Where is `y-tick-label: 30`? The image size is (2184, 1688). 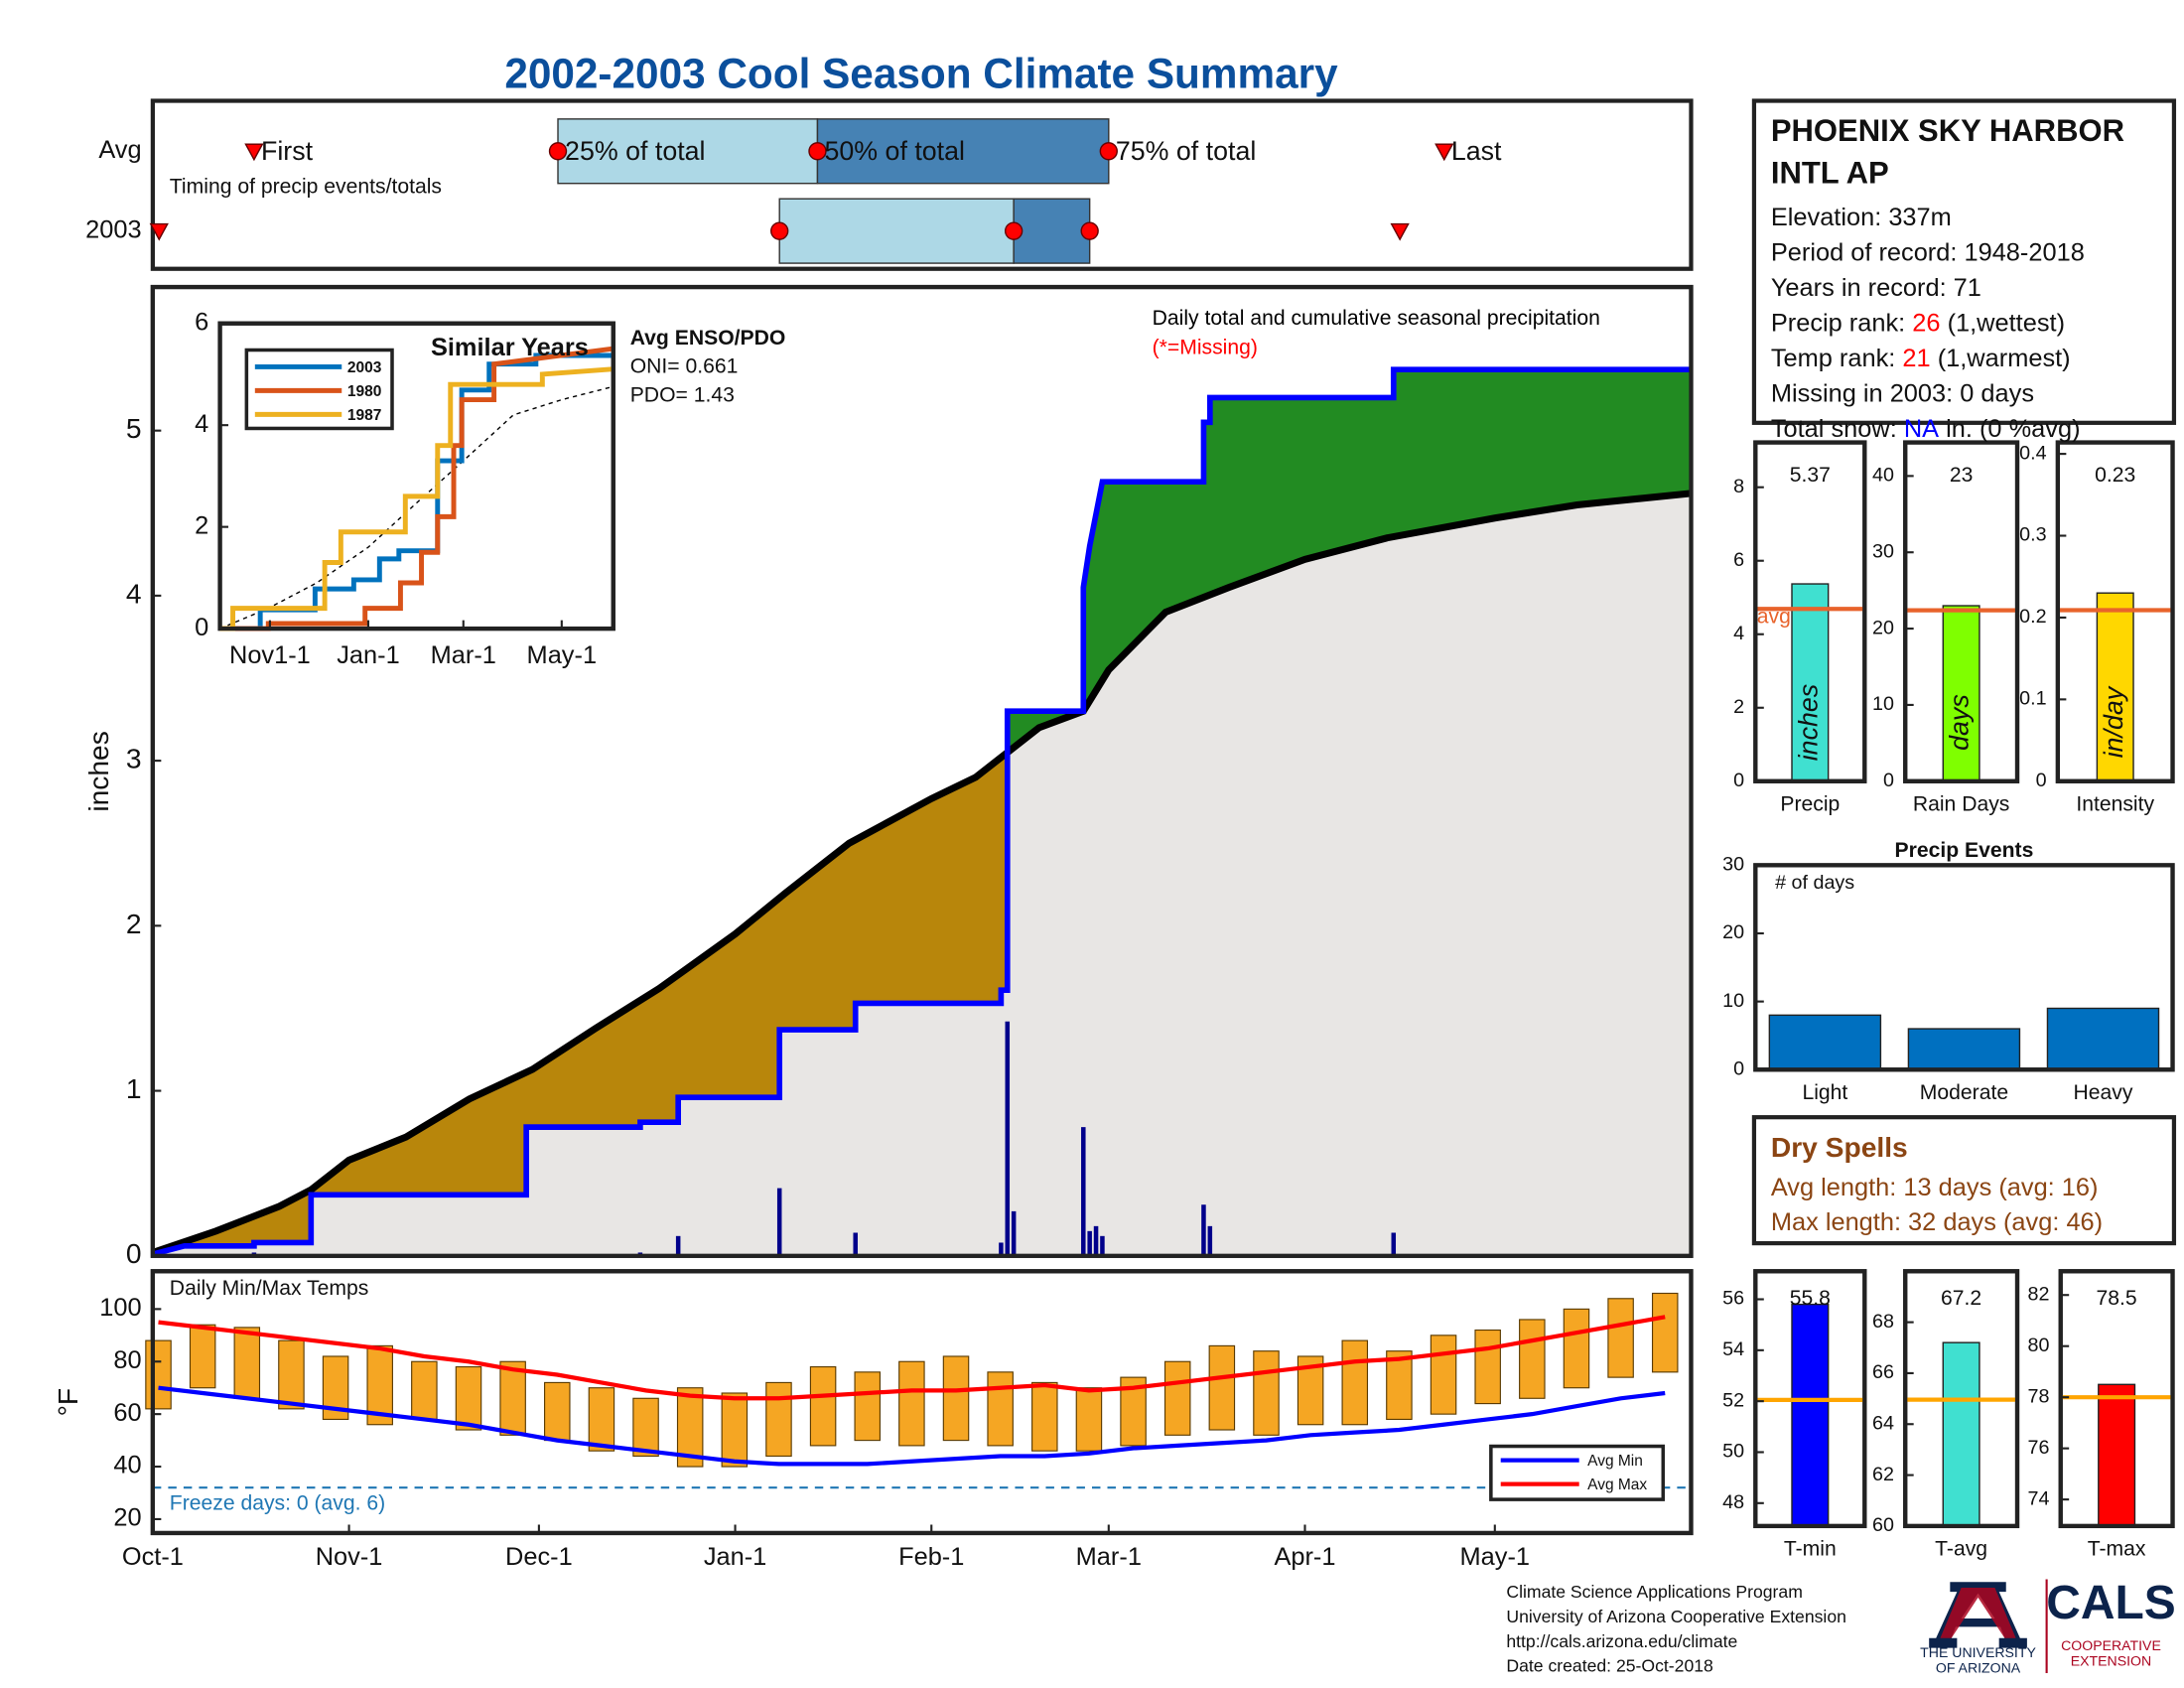 y-tick-label: 30 is located at coordinates (1883, 551).